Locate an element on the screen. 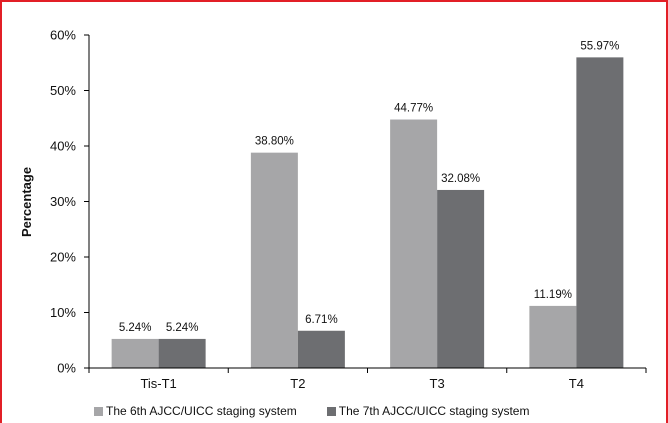 This screenshot has height=423, width=668. legend-swatch-6th is located at coordinates (98, 411).